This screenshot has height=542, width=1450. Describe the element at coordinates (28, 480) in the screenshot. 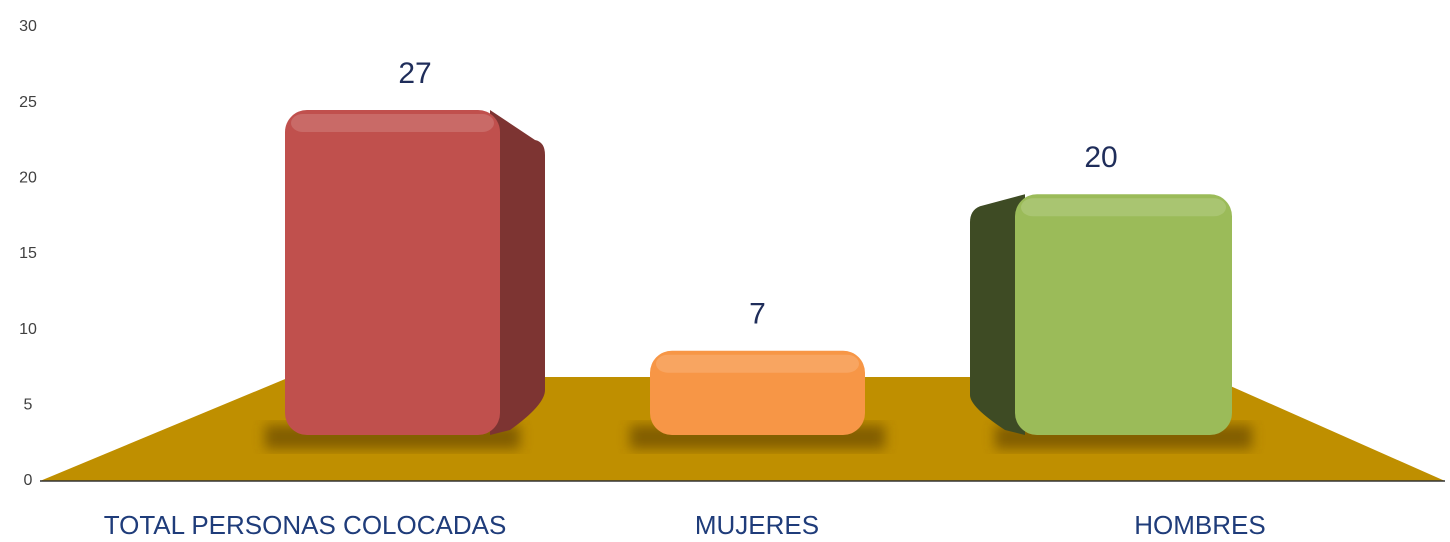

I see `y-tick-label: 0` at that location.